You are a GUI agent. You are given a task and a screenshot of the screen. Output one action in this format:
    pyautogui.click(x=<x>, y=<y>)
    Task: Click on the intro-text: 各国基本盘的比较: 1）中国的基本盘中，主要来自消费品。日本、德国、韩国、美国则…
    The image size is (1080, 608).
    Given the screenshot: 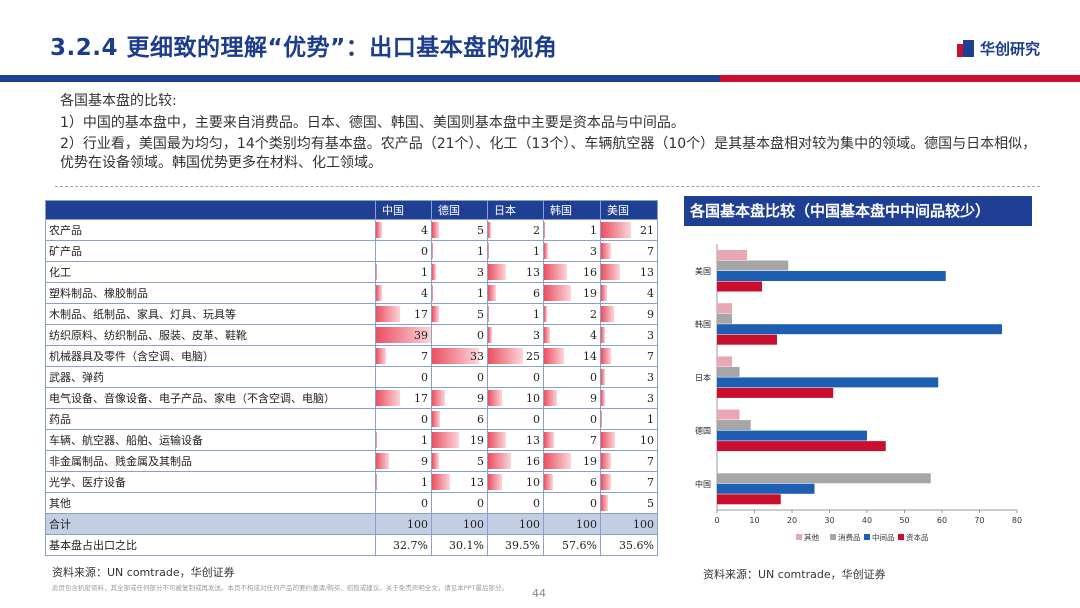 What is the action you would take?
    pyautogui.click(x=555, y=133)
    